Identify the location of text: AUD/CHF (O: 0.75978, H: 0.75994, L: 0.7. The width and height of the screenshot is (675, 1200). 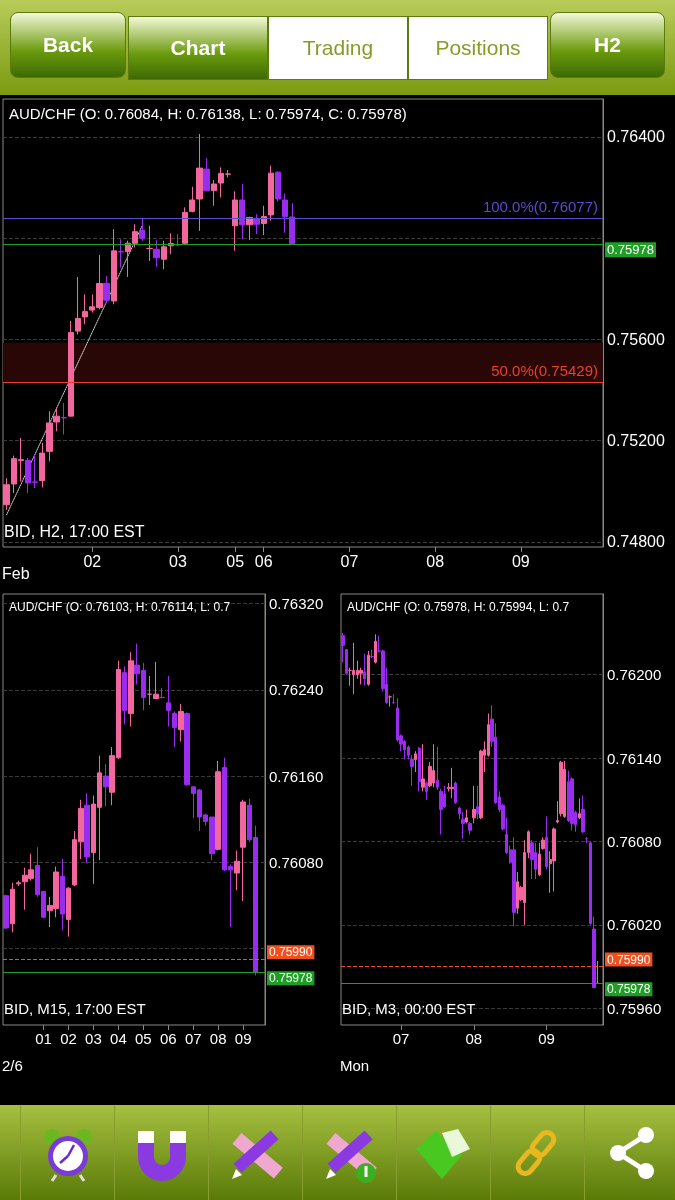
(458, 607).